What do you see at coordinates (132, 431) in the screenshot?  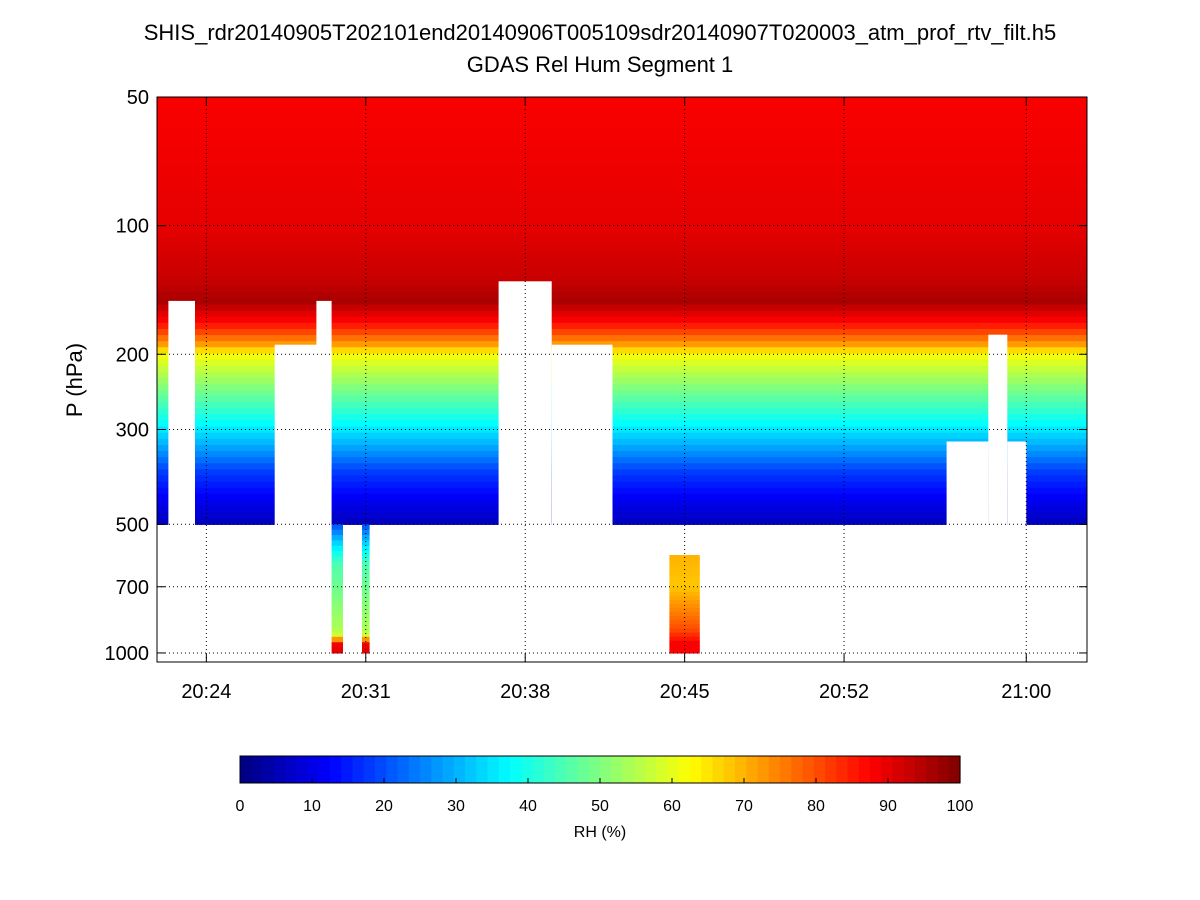 I see `y-tick-label: 300` at bounding box center [132, 431].